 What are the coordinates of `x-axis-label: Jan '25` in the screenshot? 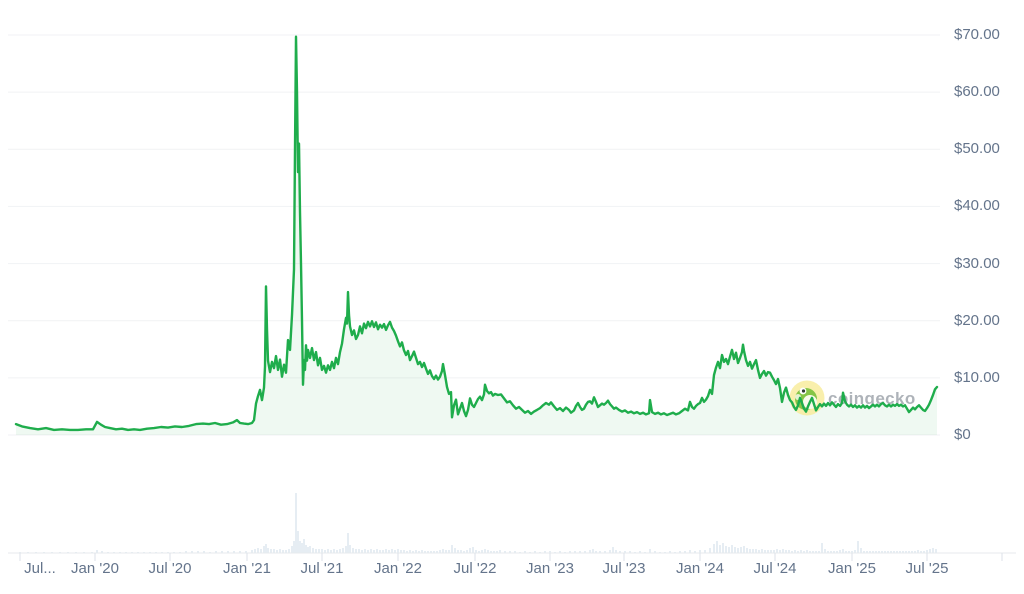 It's located at (852, 568).